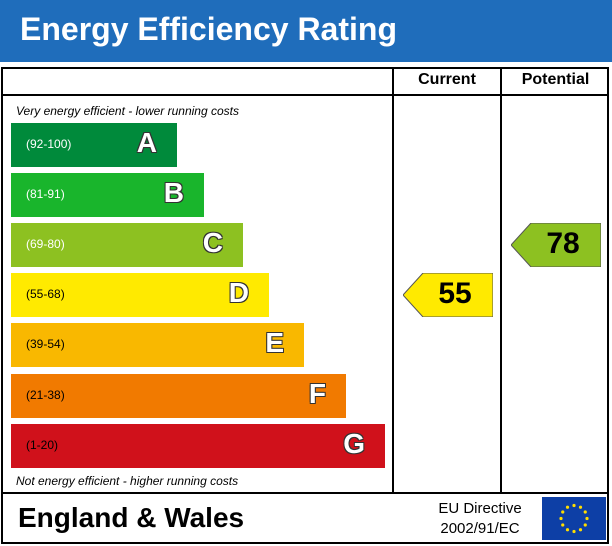 The image size is (612, 546). What do you see at coordinates (305, 95) in the screenshot?
I see `header-row-divider` at bounding box center [305, 95].